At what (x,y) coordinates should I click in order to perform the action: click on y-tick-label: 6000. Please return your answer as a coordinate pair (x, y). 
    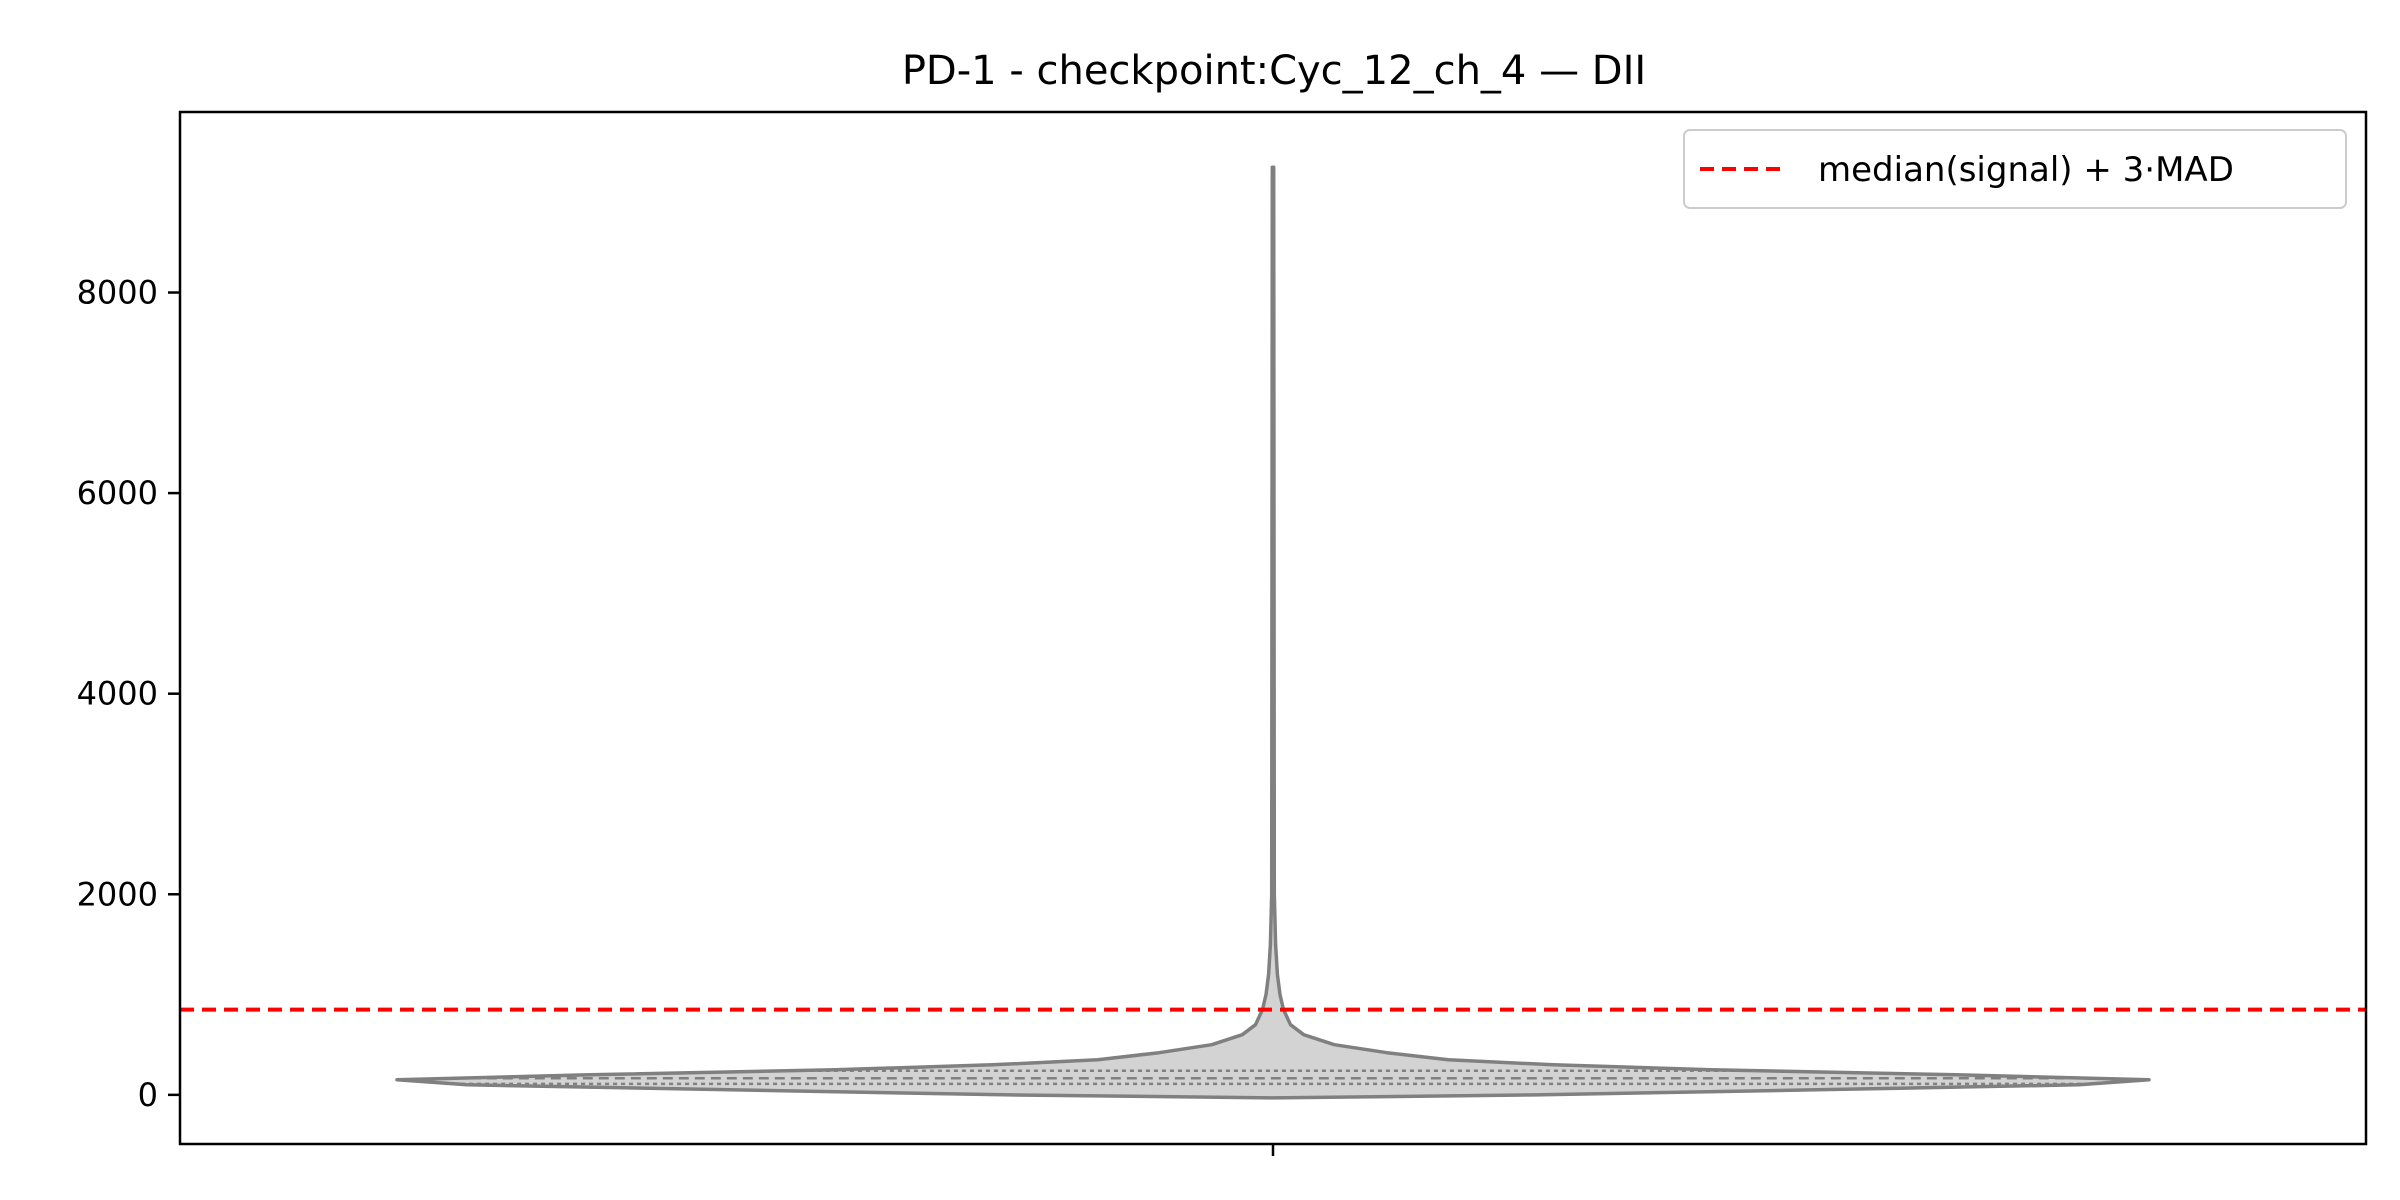
    Looking at the image, I should click on (117, 493).